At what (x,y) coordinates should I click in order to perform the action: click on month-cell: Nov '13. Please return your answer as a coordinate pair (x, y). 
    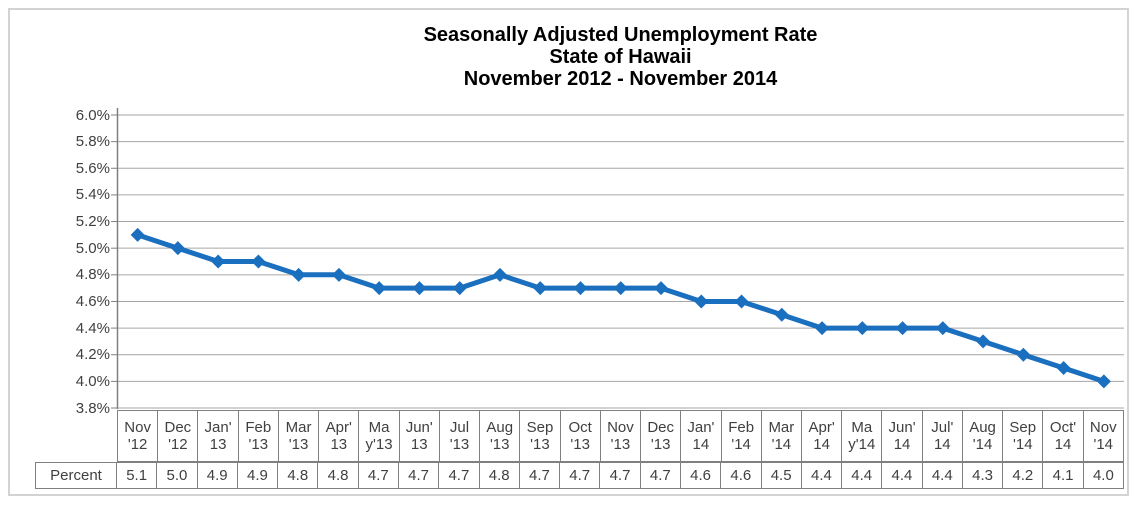
    Looking at the image, I should click on (621, 436).